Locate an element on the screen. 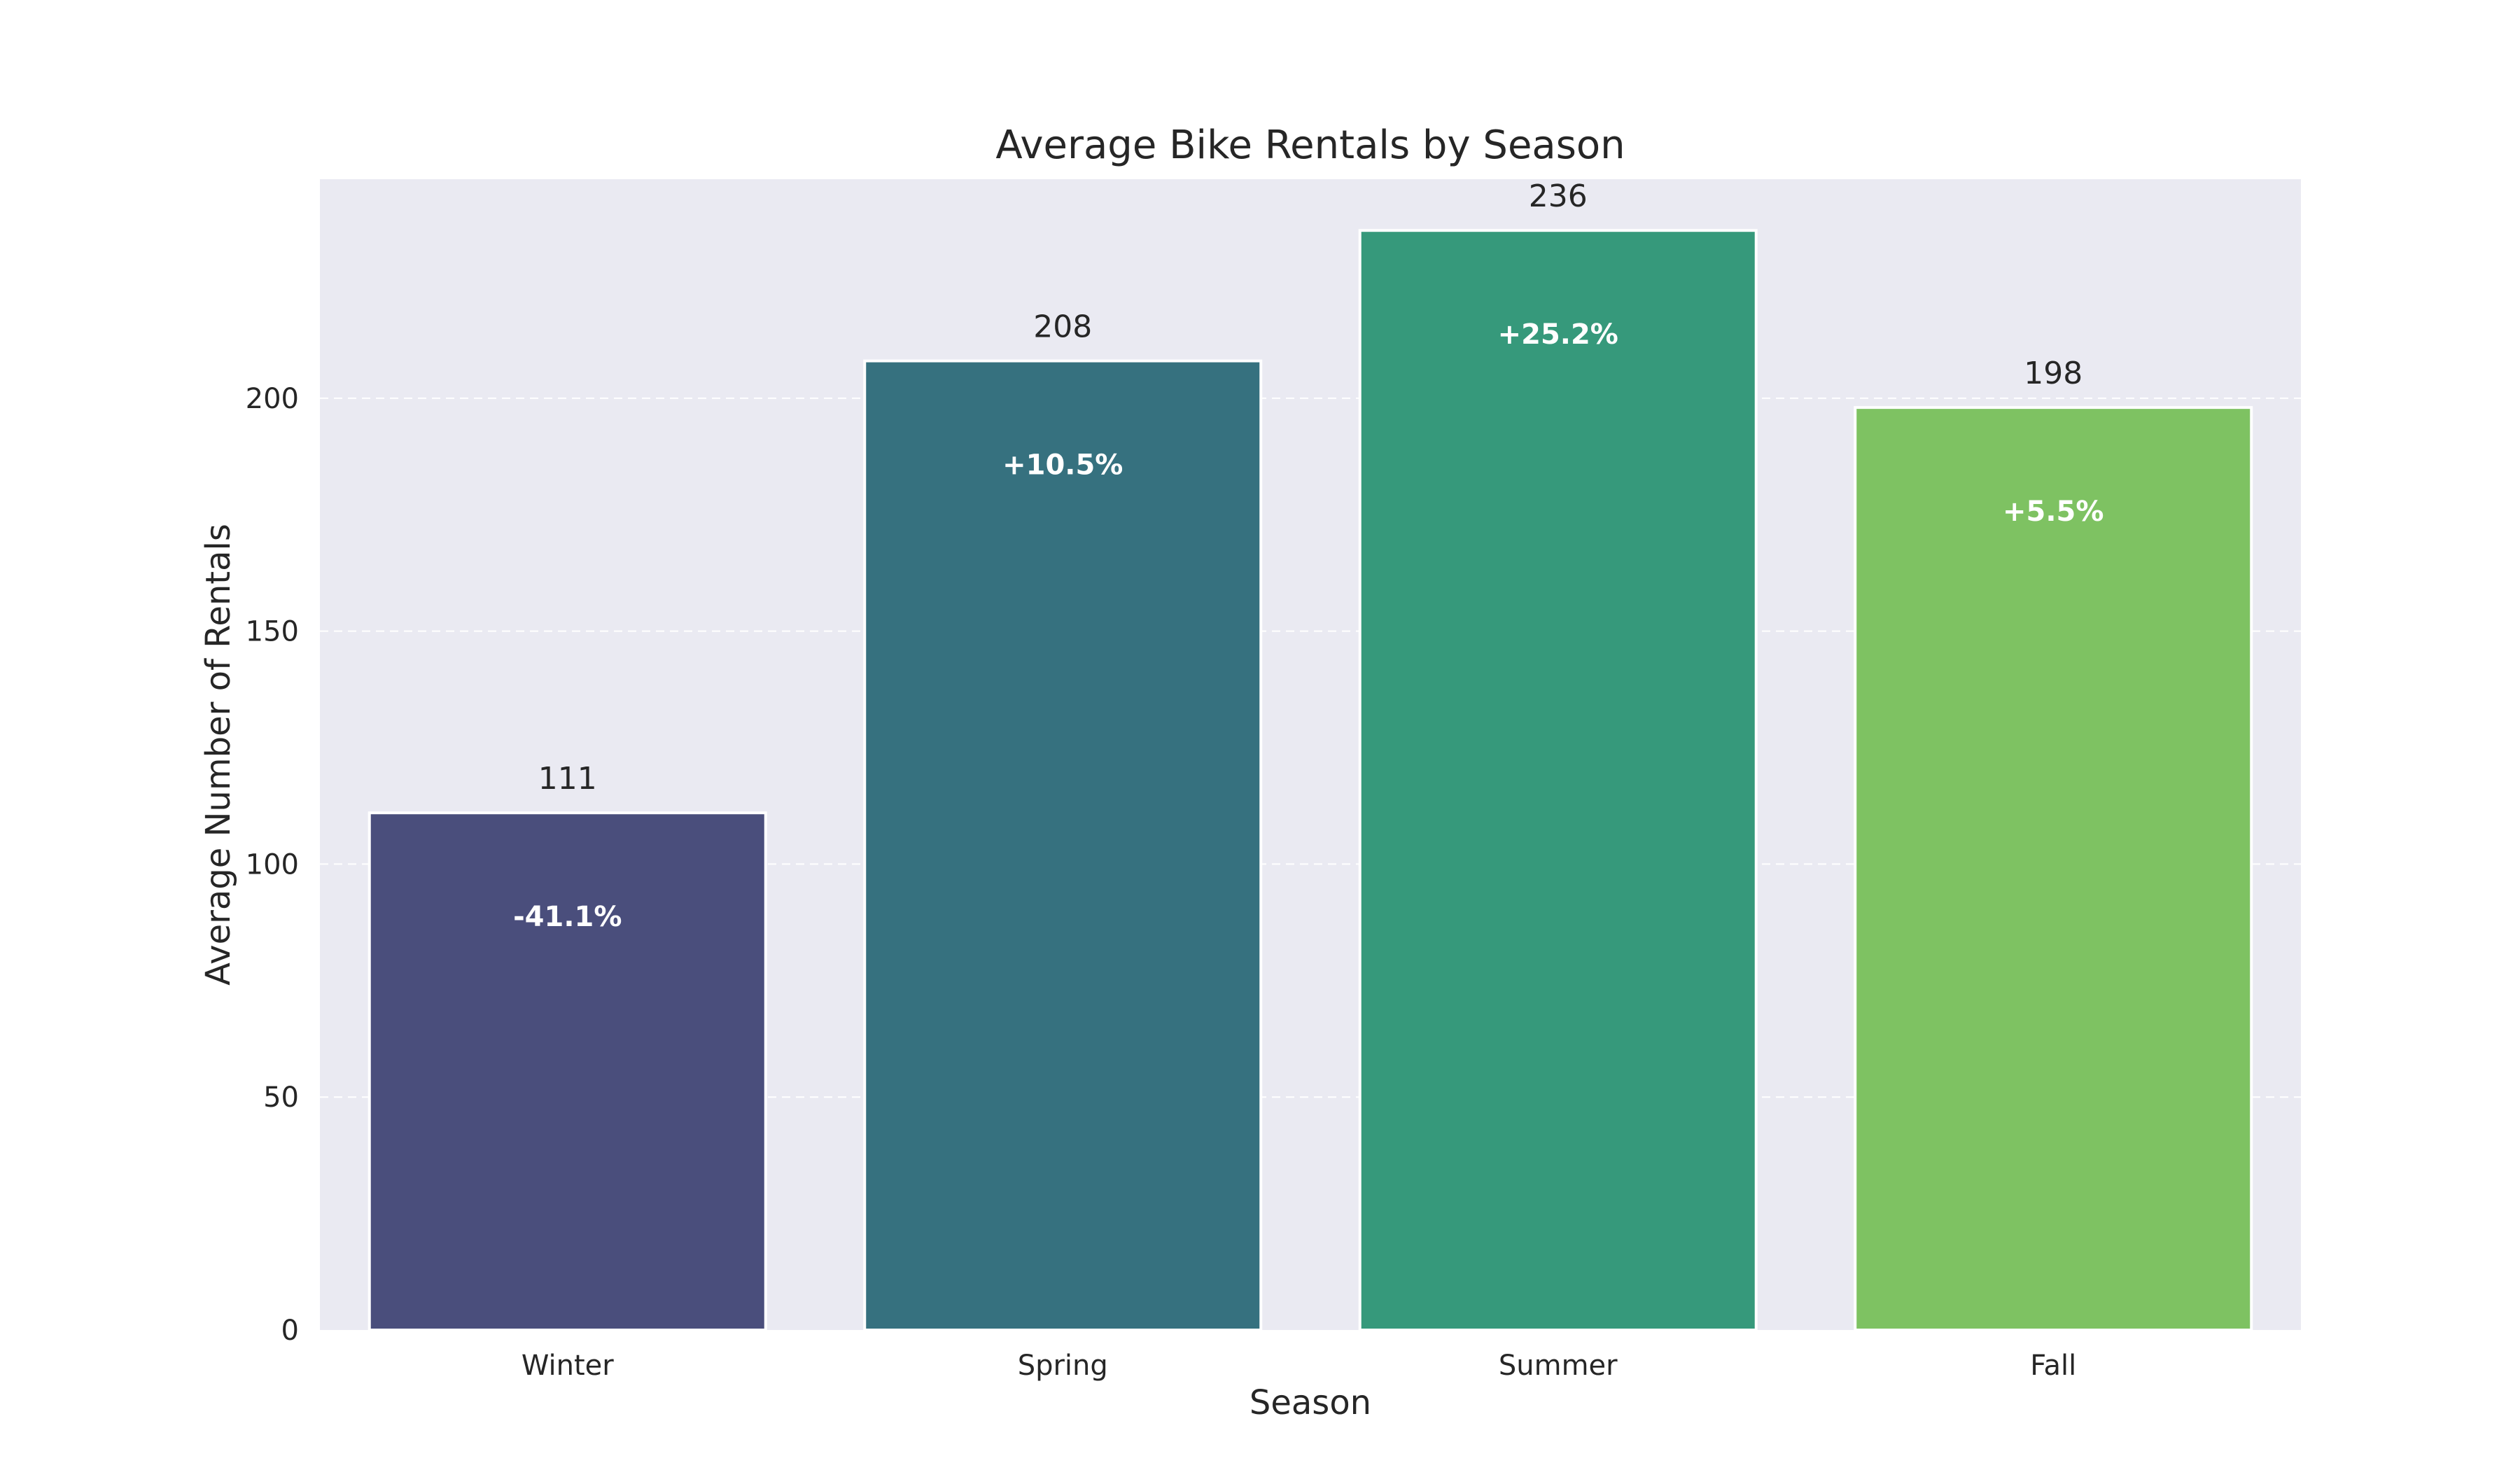 This screenshot has height=1470, width=2520. bar-value-label: 208 is located at coordinates (1062, 327).